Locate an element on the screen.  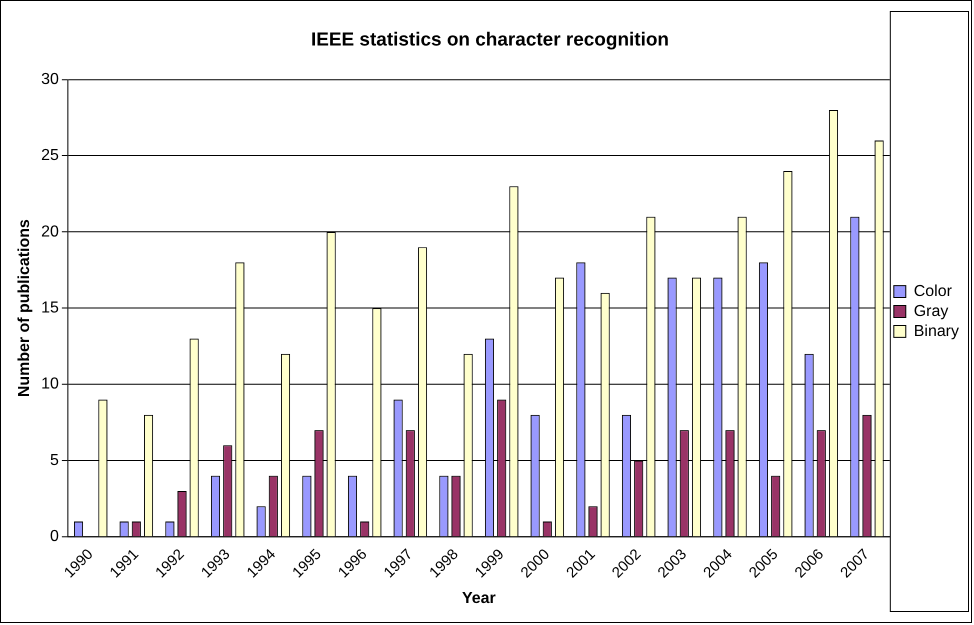
y-tick-label: 5 is located at coordinates (55, 460).